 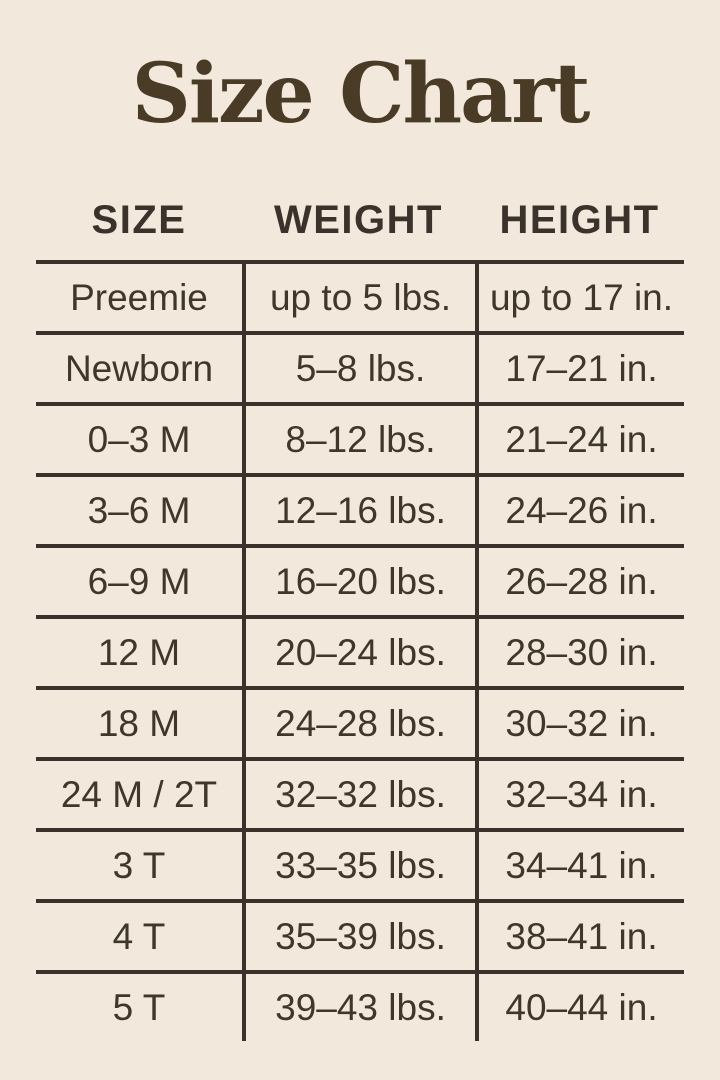 I want to click on size-cell: 0–3 M, so click(x=139, y=439).